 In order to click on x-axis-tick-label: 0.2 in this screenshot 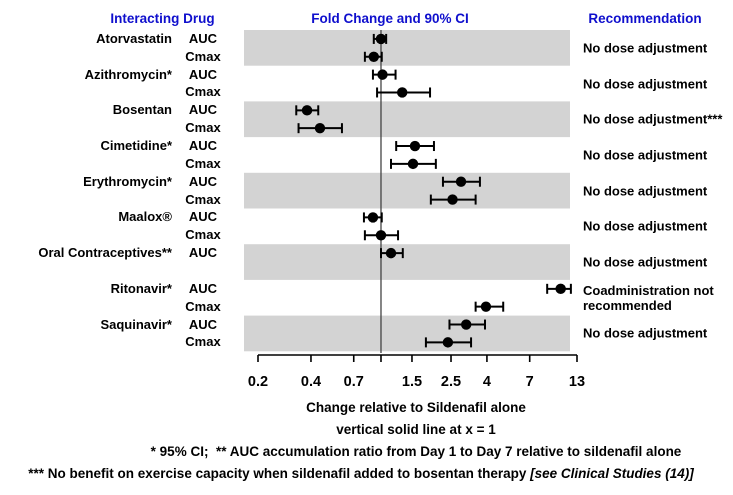, I will do `click(258, 382)`.